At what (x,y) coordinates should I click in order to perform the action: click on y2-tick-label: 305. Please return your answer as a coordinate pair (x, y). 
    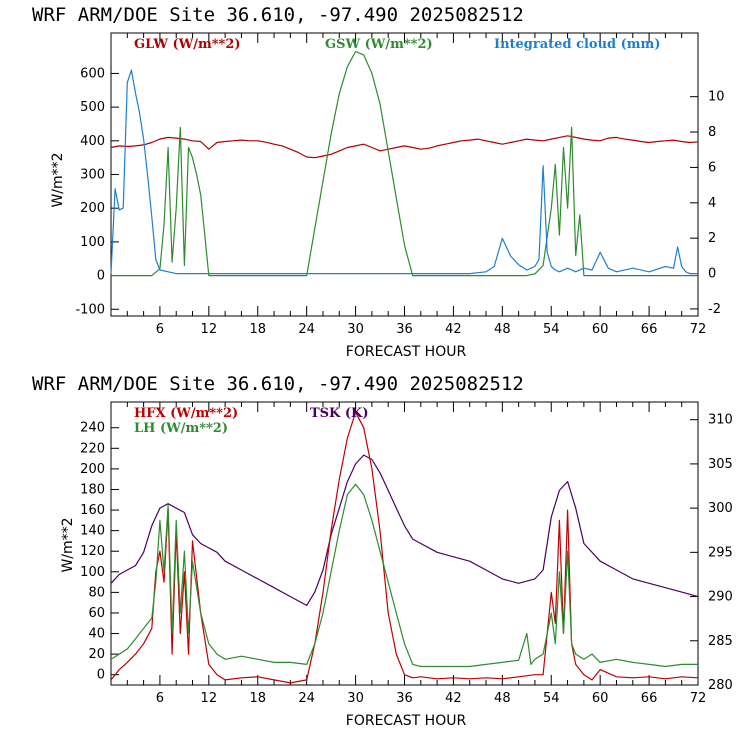
    Looking at the image, I should click on (720, 464).